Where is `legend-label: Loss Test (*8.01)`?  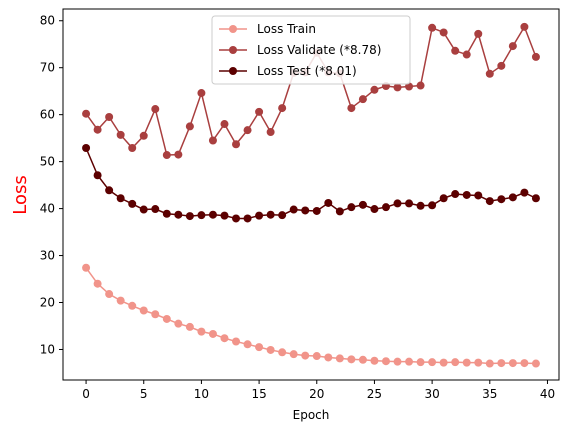
legend-label: Loss Test (*8.01) is located at coordinates (307, 71).